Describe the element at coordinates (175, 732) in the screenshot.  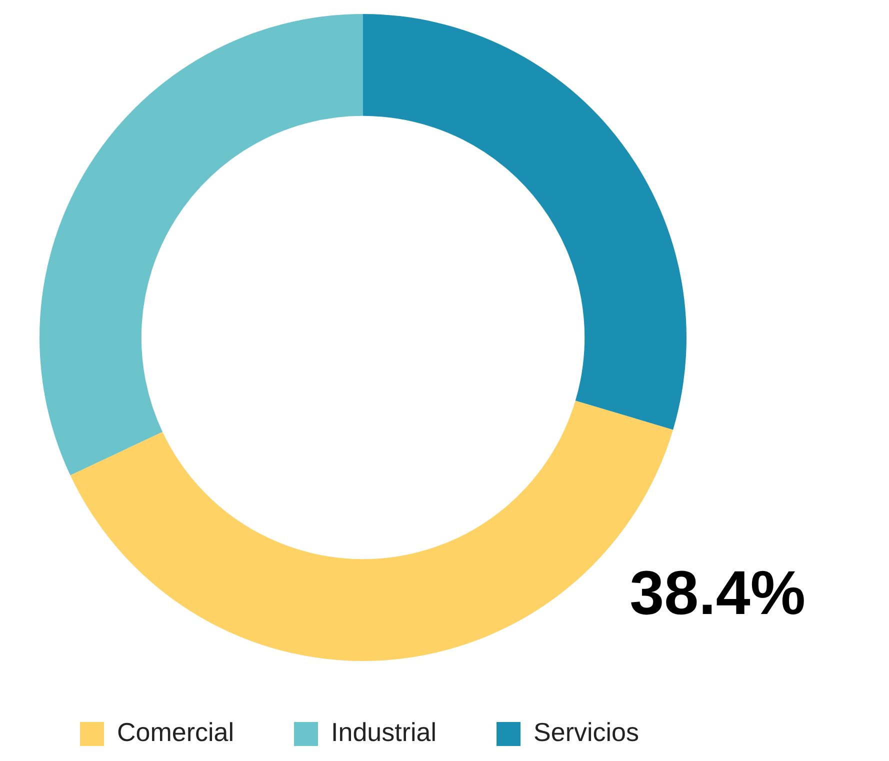
I see `legend-label: Comercial` at that location.